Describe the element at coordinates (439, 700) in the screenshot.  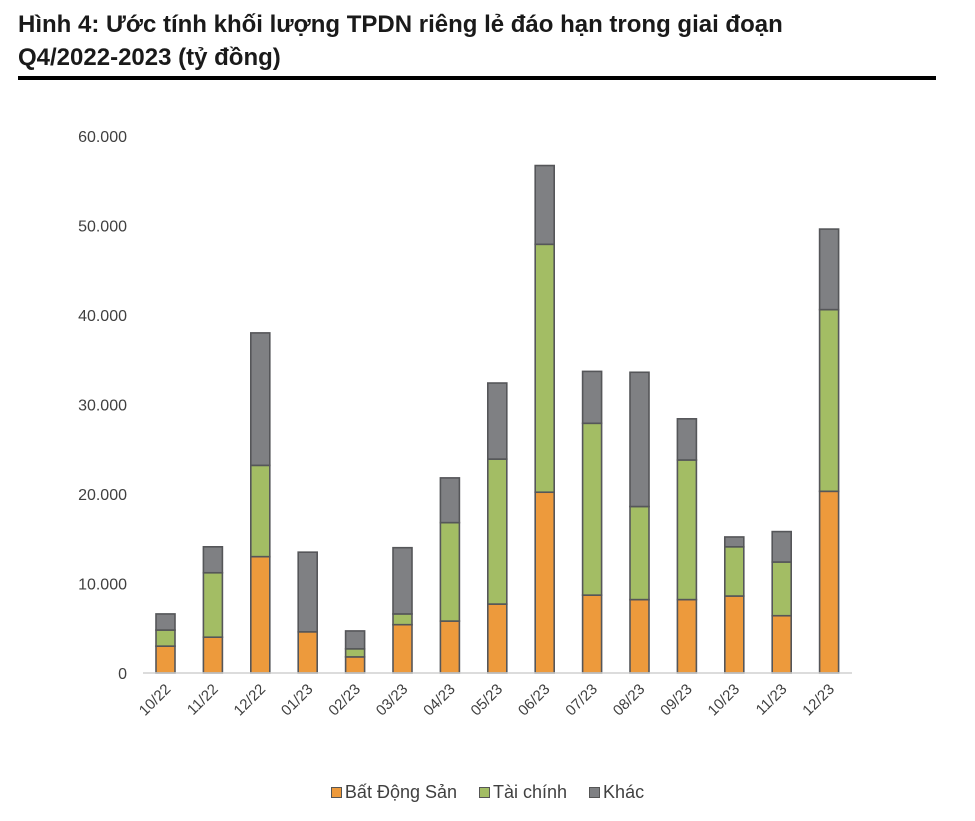
I see `x-tick-label: 04/23` at that location.